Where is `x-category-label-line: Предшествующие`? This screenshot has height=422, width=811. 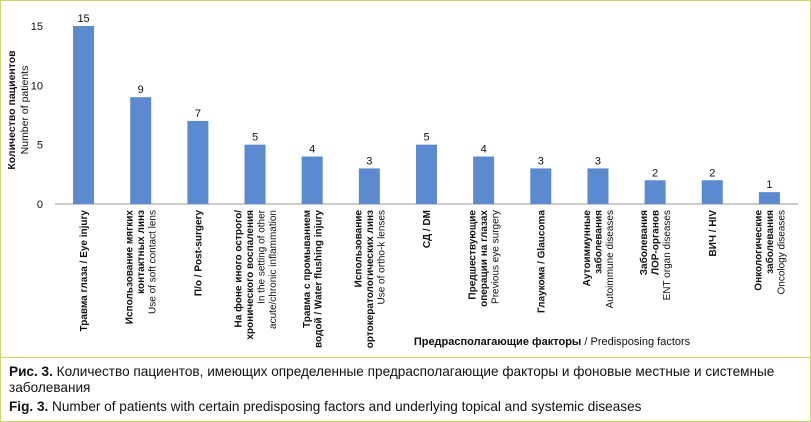 x-category-label-line: Предшествующие is located at coordinates (473, 255).